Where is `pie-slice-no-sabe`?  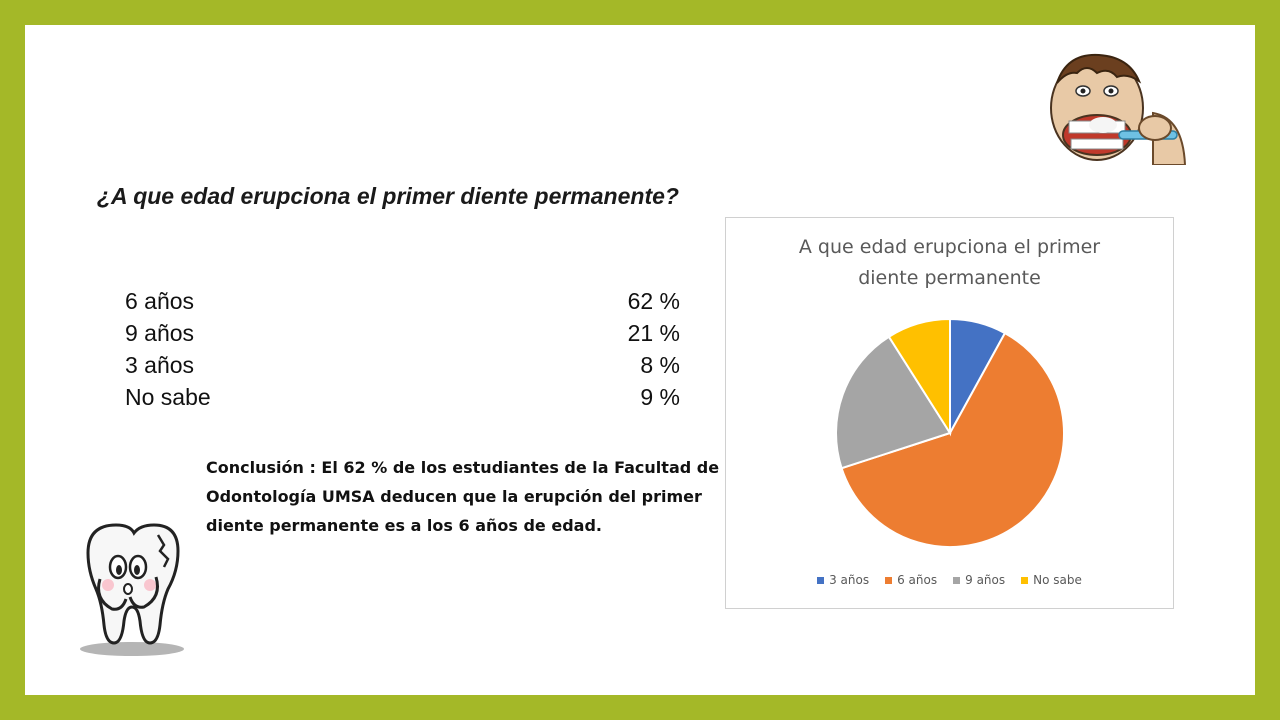
pie-slice-no-sabe is located at coordinates (919, 377).